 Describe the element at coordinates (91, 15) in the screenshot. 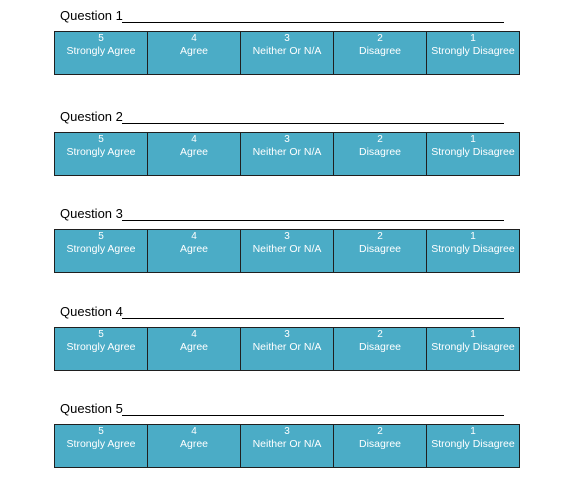

I see `question-label: Question 1` at that location.